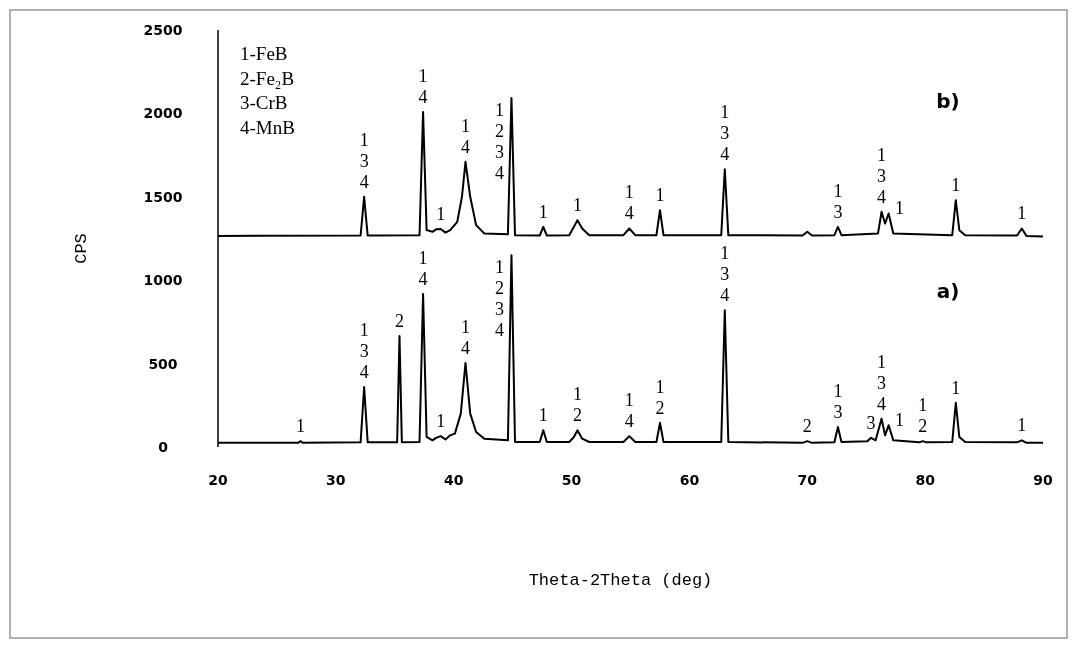  I want to click on x-tick-label: 90, so click(1043, 480).